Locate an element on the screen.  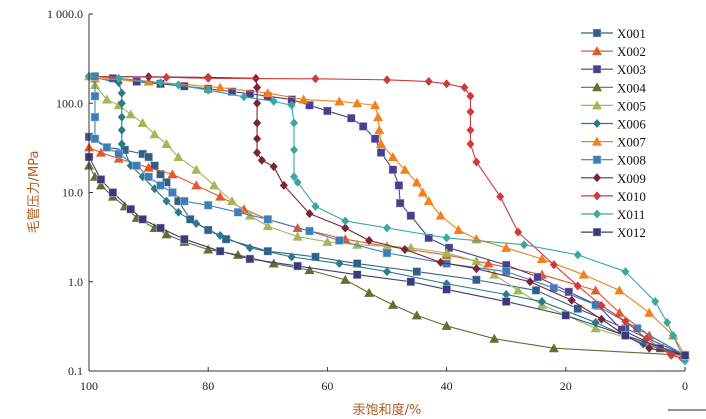
legend-item: X007 is located at coordinates (613, 142).